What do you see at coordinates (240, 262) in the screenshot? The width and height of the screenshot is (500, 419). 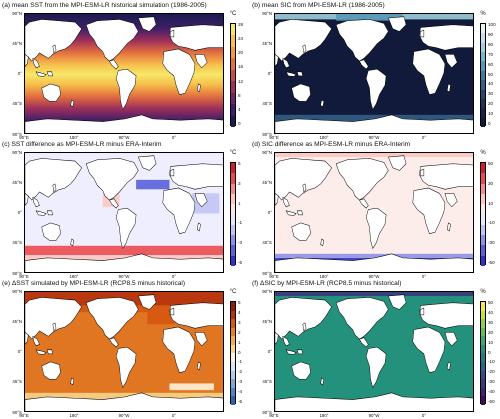 I see `colorbar-tick: -5` at bounding box center [240, 262].